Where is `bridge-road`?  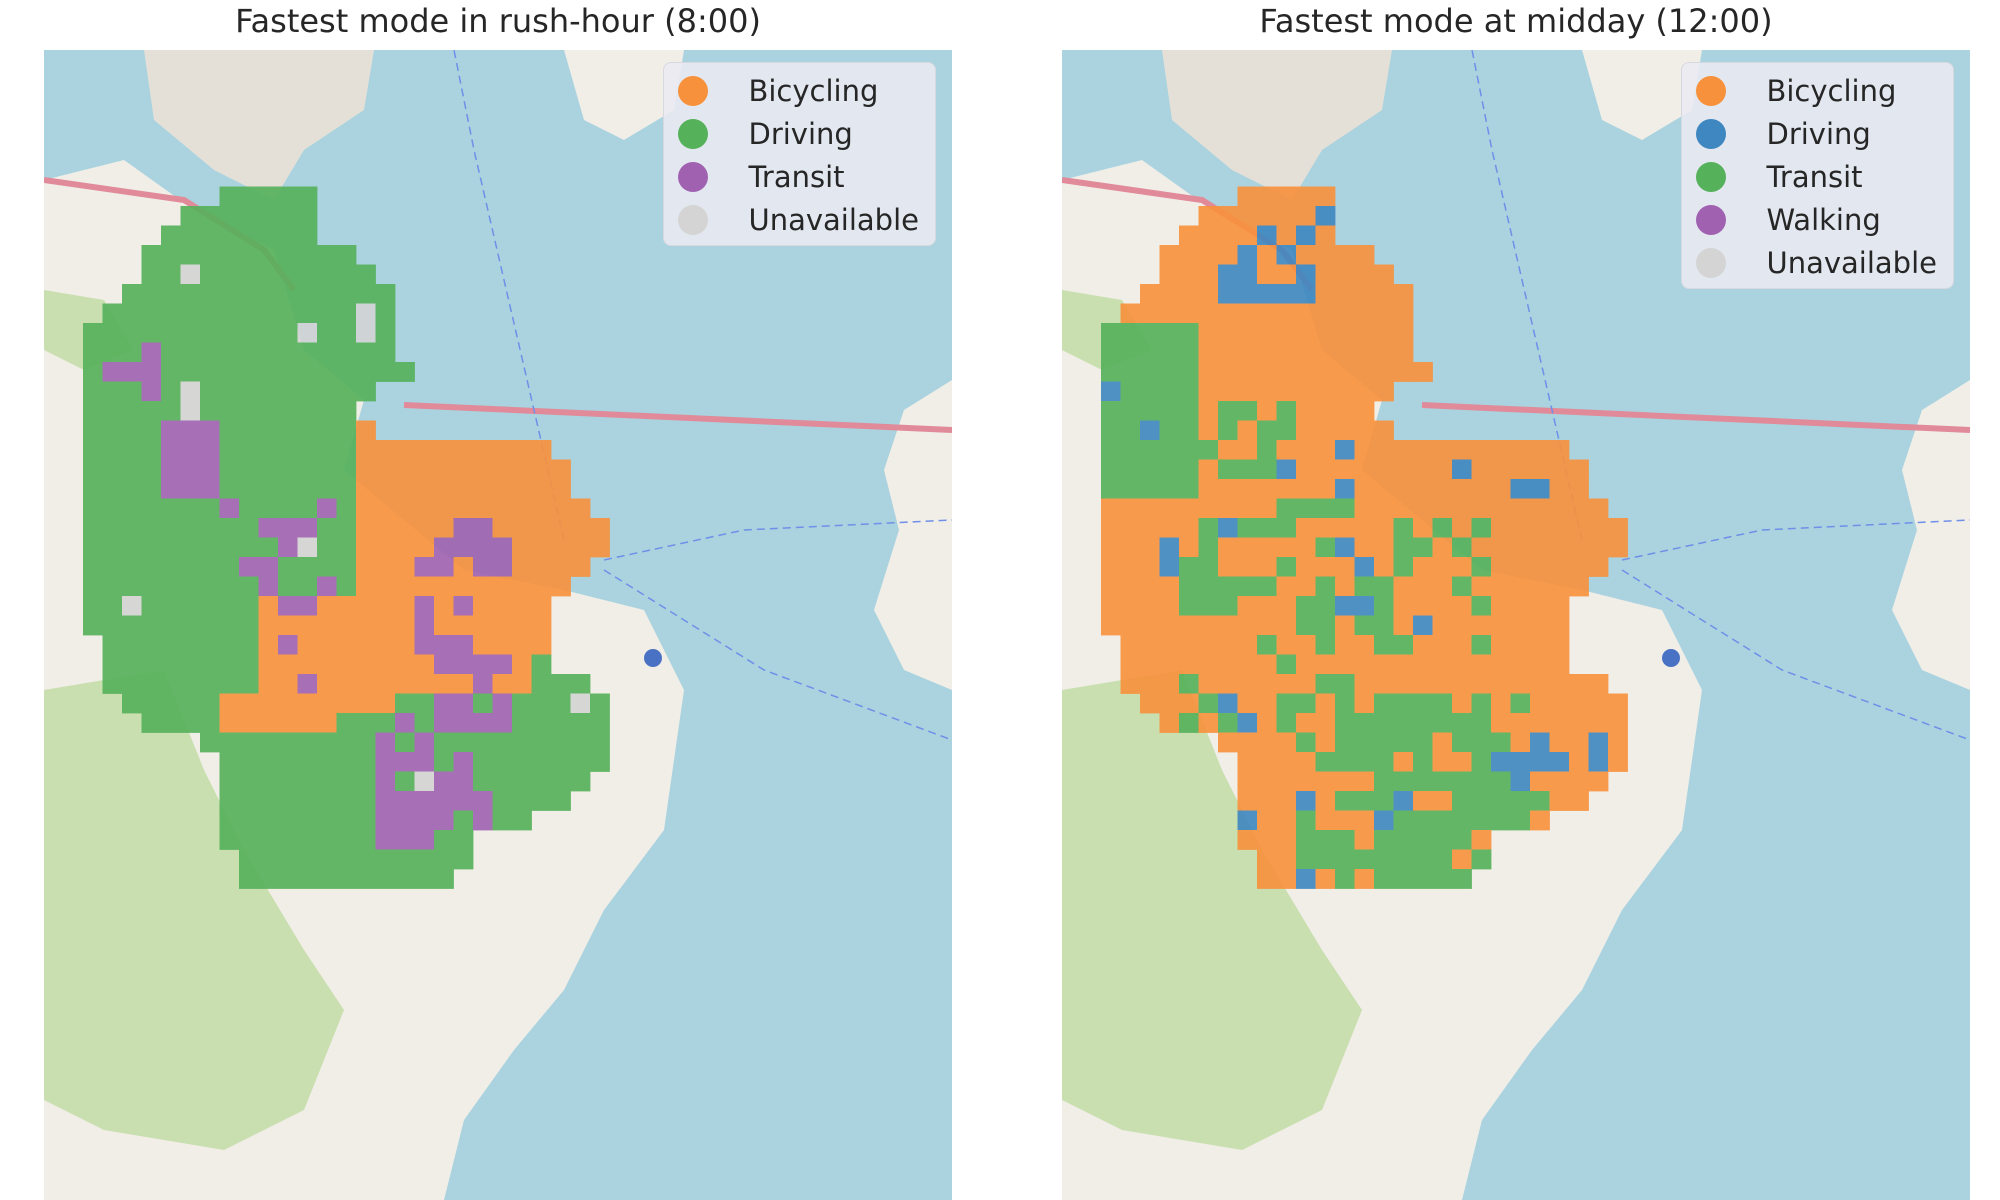 bridge-road is located at coordinates (677, 417).